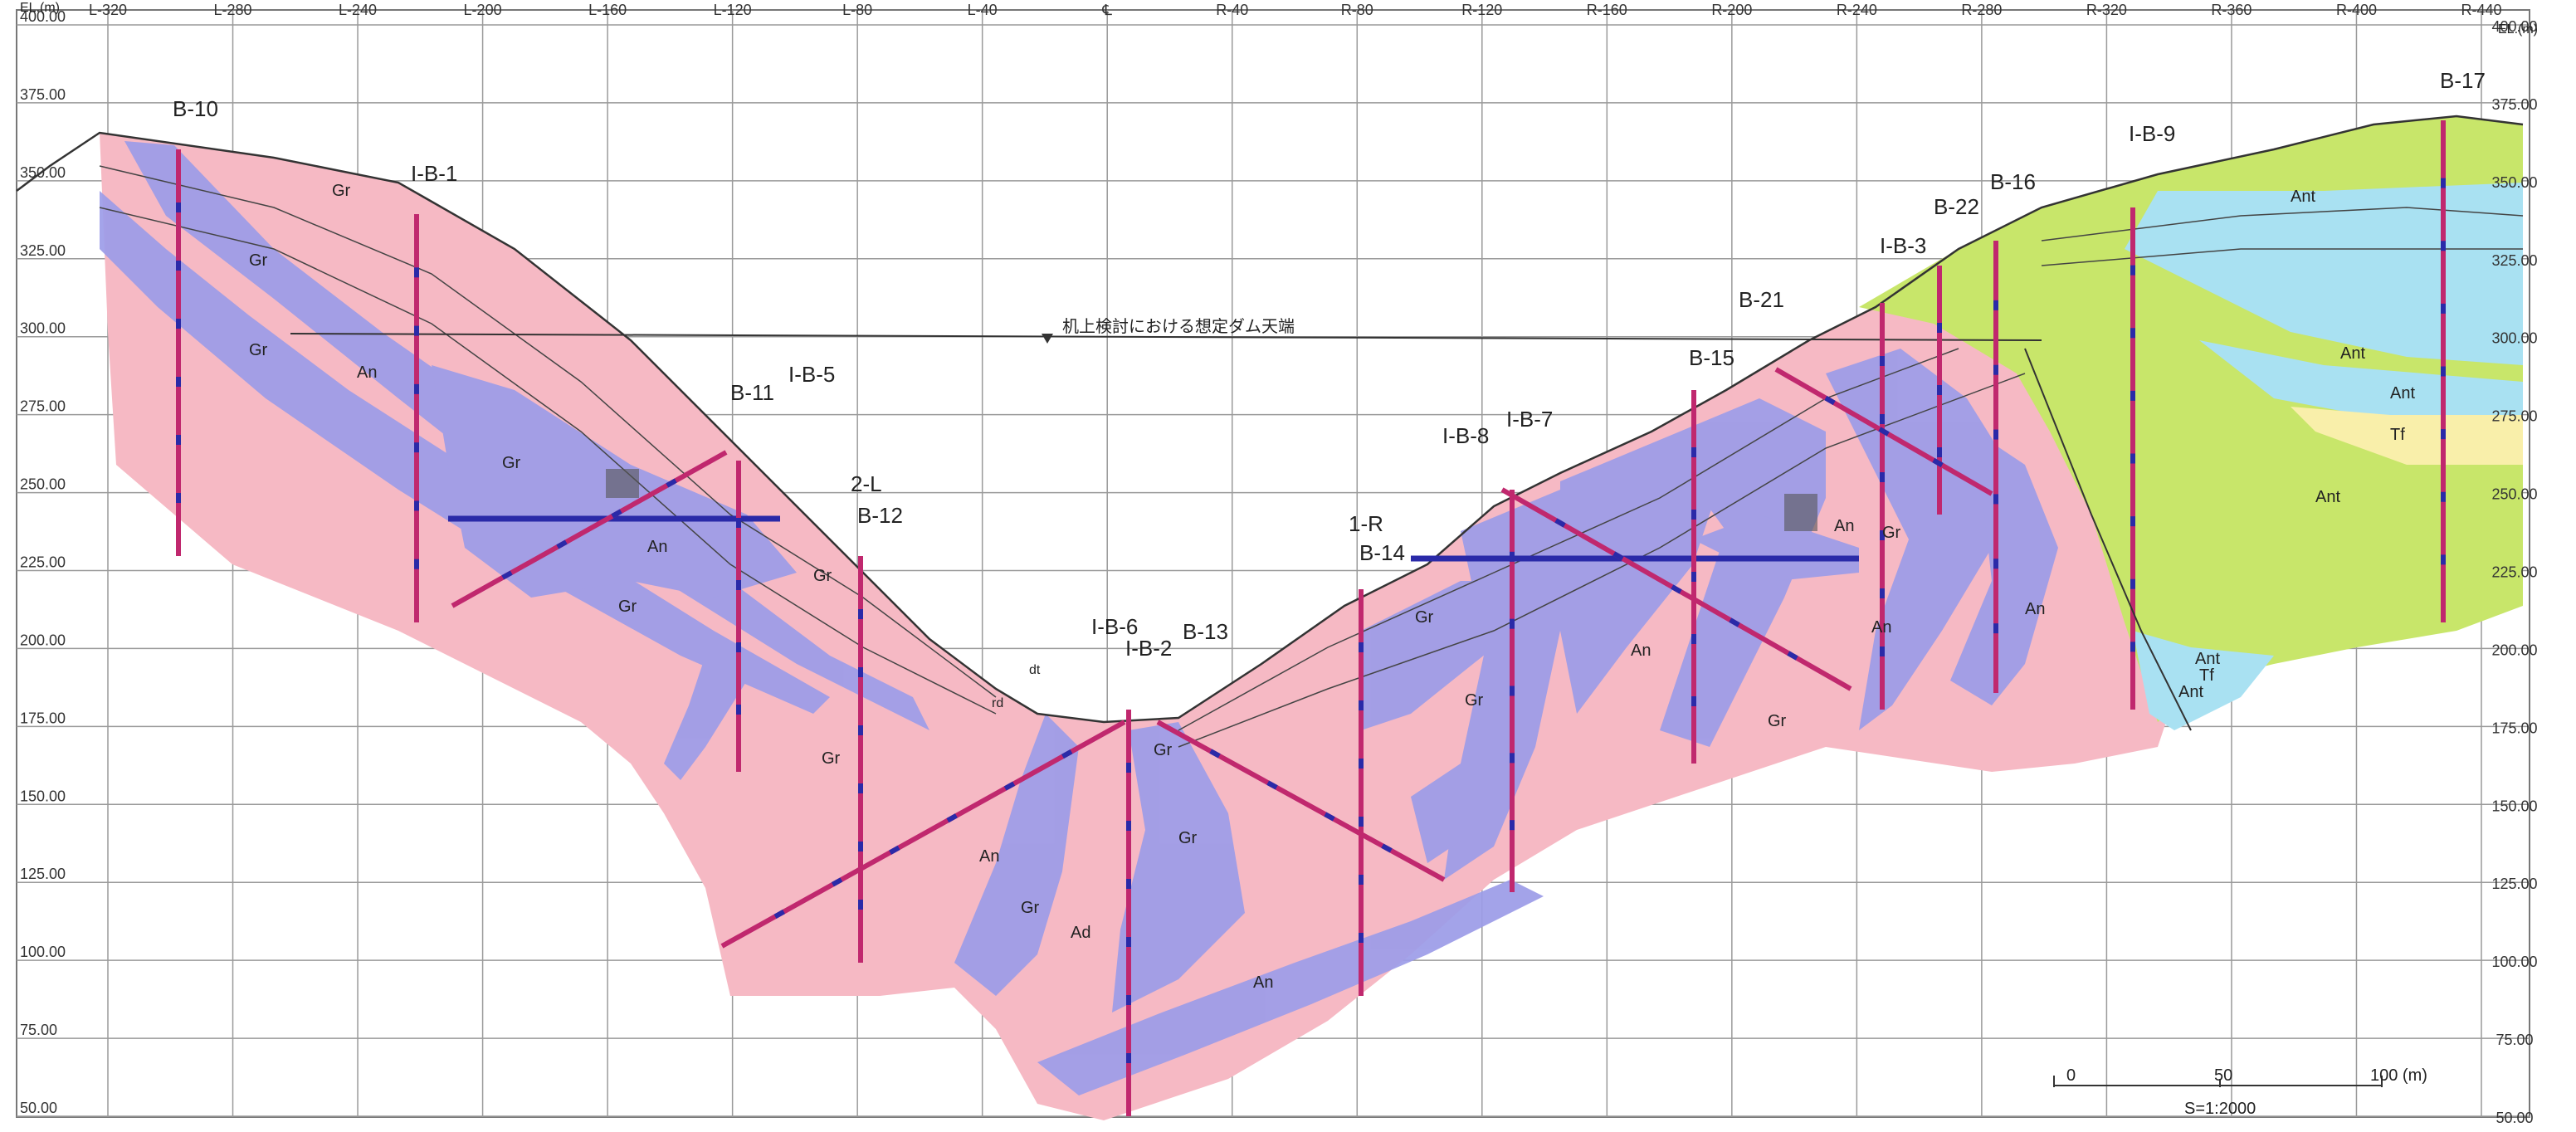  What do you see at coordinates (2514, 182) in the screenshot?
I see `elevation-tick-right: 350.00` at bounding box center [2514, 182].